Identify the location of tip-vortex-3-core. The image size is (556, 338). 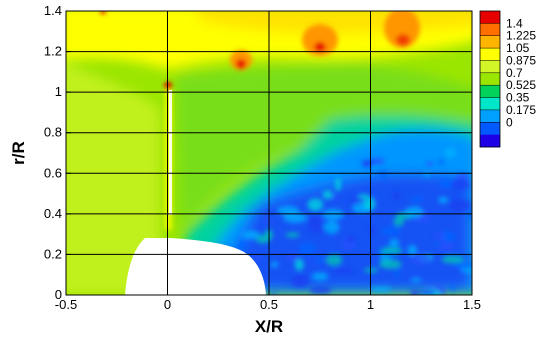
(403, 40).